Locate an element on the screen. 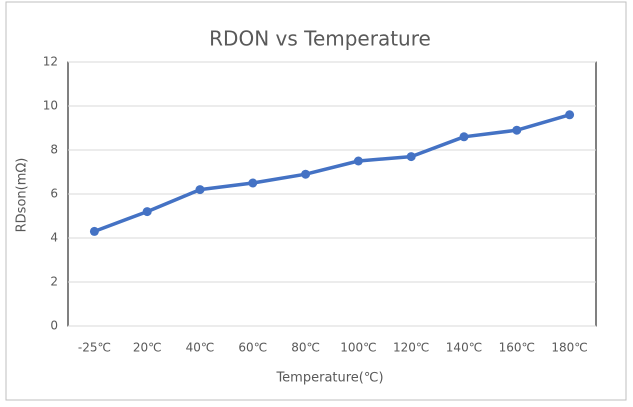 The width and height of the screenshot is (633, 407). y-tick-label: 0 is located at coordinates (54, 326).